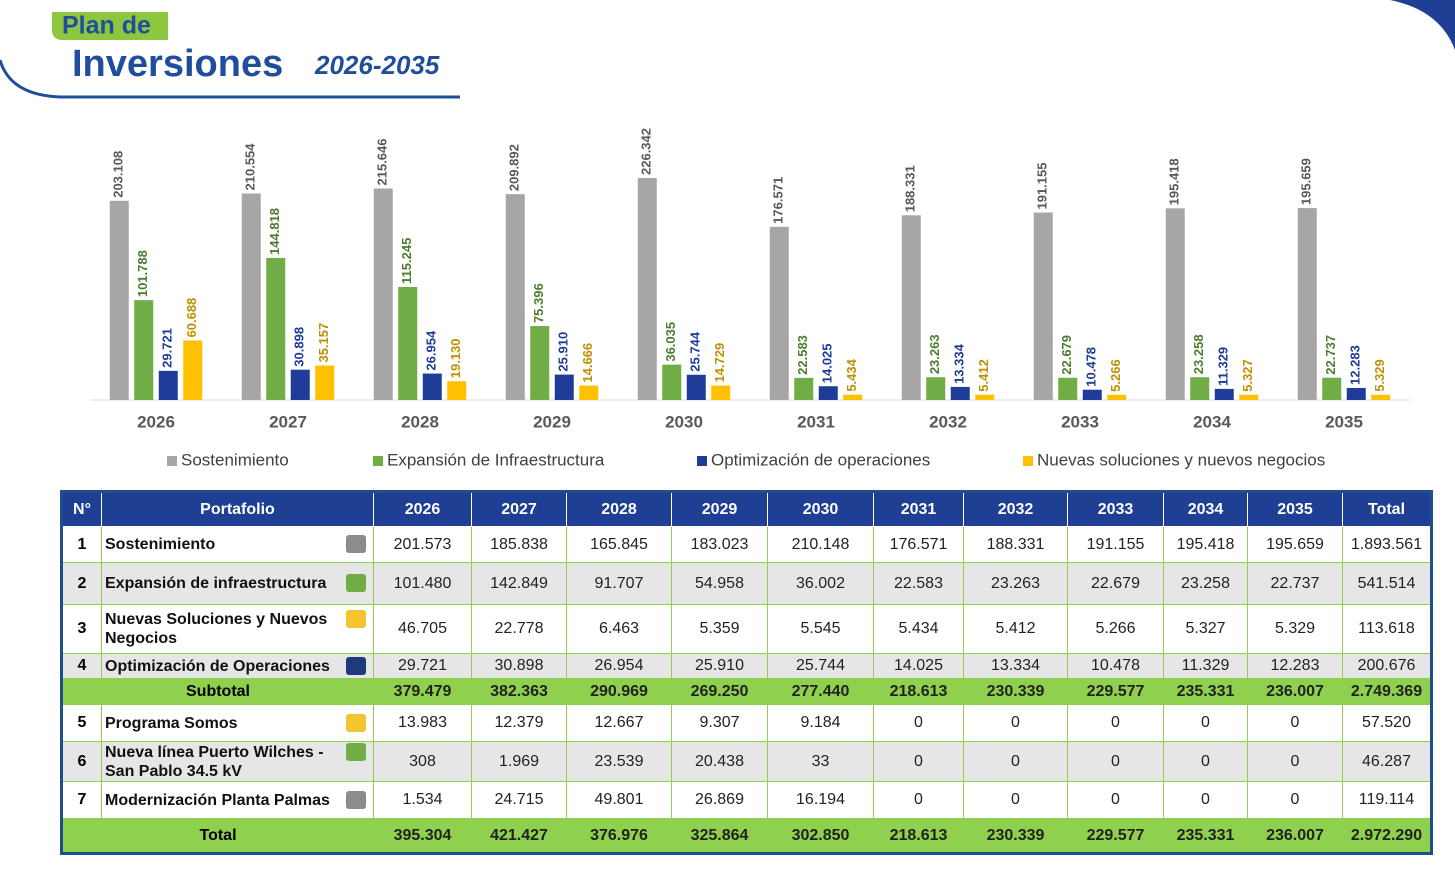  I want to click on value-label: 176.571, so click(778, 200).